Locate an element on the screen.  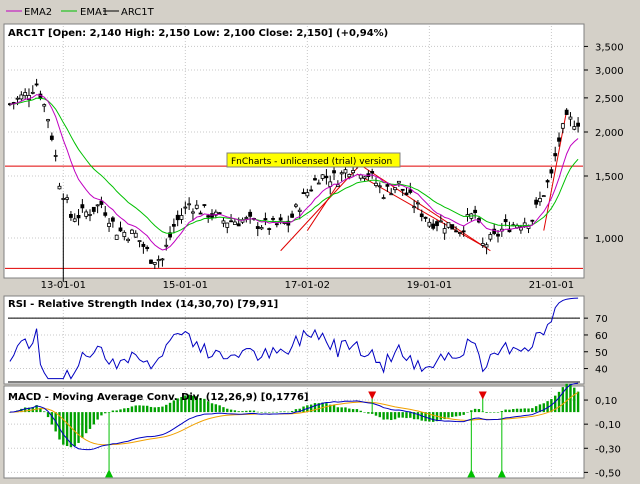
y-tick-label: -0,50 is located at coordinates (608, 473).